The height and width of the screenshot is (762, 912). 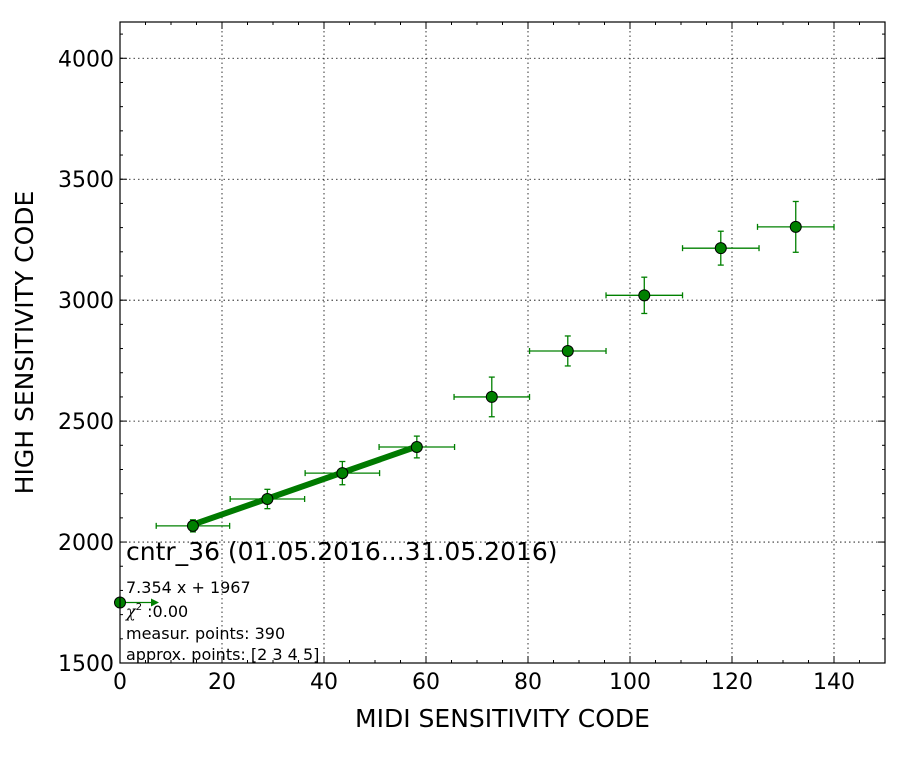 What do you see at coordinates (732, 682) in the screenshot?
I see `x-tick-label: 120` at bounding box center [732, 682].